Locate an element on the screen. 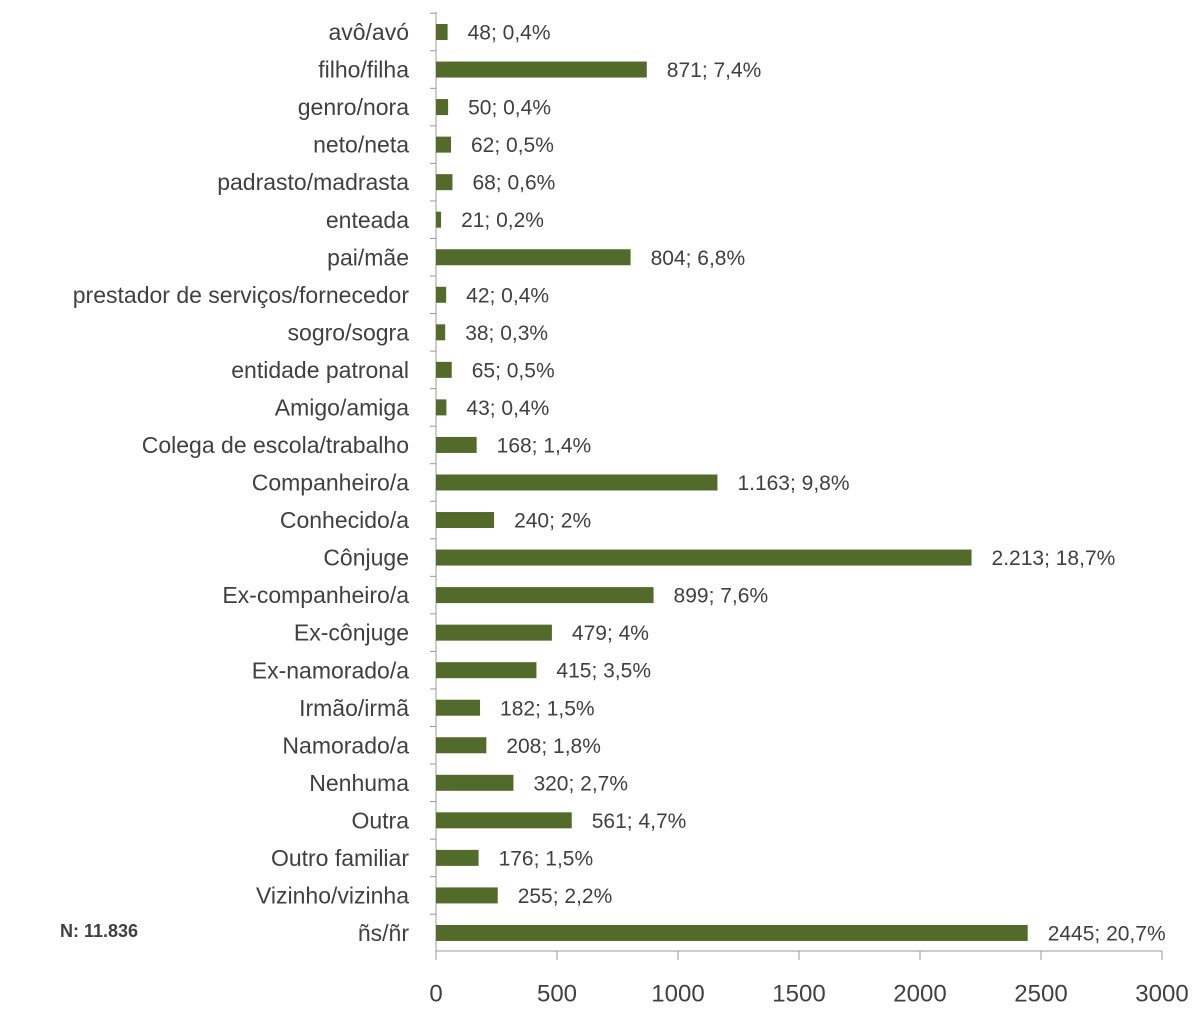  y-tick-label: Amigo/amiga is located at coordinates (342, 407).